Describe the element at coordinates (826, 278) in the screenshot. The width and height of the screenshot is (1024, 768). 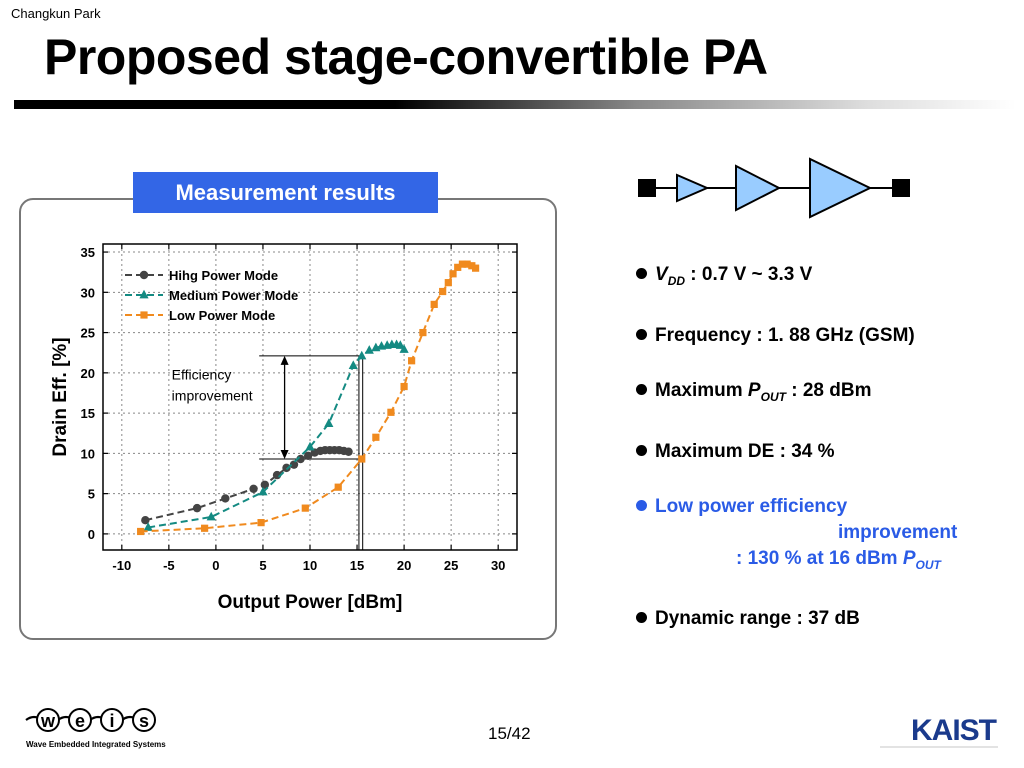
I see `spec-vdd: VDD : 0.7 V ~ 3.3 V` at that location.